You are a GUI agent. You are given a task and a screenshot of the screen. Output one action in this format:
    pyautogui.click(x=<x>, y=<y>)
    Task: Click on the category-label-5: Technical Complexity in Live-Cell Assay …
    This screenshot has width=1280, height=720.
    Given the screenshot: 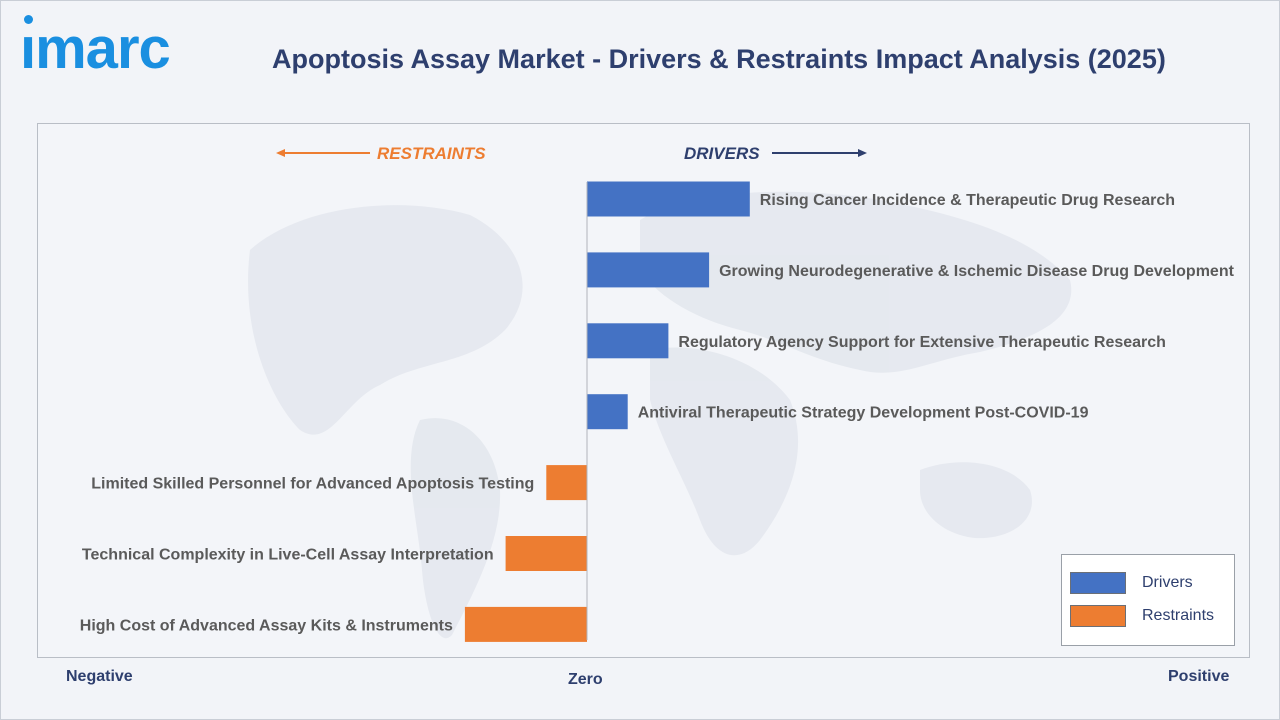 What is the action you would take?
    pyautogui.click(x=288, y=555)
    